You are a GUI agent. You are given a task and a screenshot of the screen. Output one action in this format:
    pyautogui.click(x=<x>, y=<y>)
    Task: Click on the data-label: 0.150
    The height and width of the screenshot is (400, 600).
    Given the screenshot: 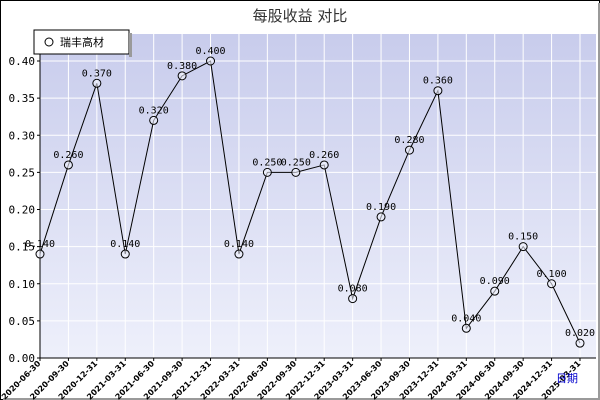 What is the action you would take?
    pyautogui.click(x=523, y=237)
    